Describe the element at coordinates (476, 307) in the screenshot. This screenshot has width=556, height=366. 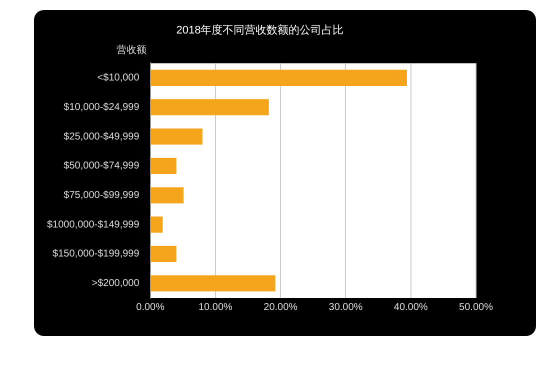
I see `x-tick-label: 50.00%` at that location.